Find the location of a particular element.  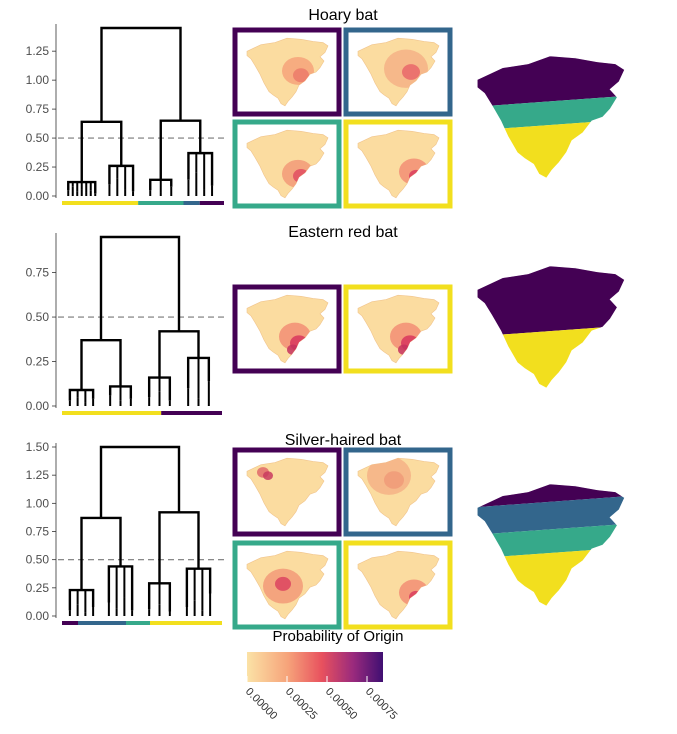

panel-title: Eastern red bat is located at coordinates (343, 232).